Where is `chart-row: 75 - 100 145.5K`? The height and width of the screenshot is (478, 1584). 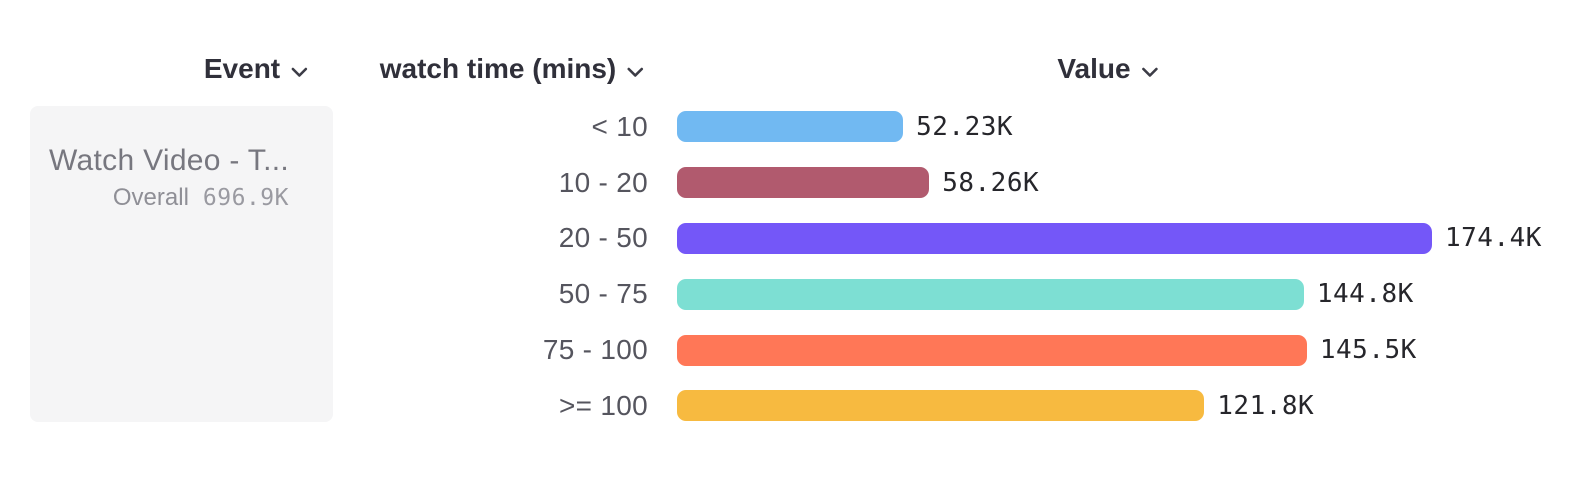
chart-row: 75 - 100 145.5K is located at coordinates (969, 350).